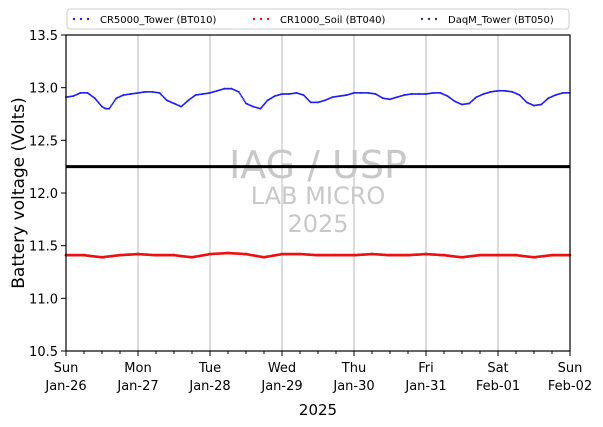 This screenshot has width=603, height=427. I want to click on watermark-line-3: 2025, so click(317, 224).